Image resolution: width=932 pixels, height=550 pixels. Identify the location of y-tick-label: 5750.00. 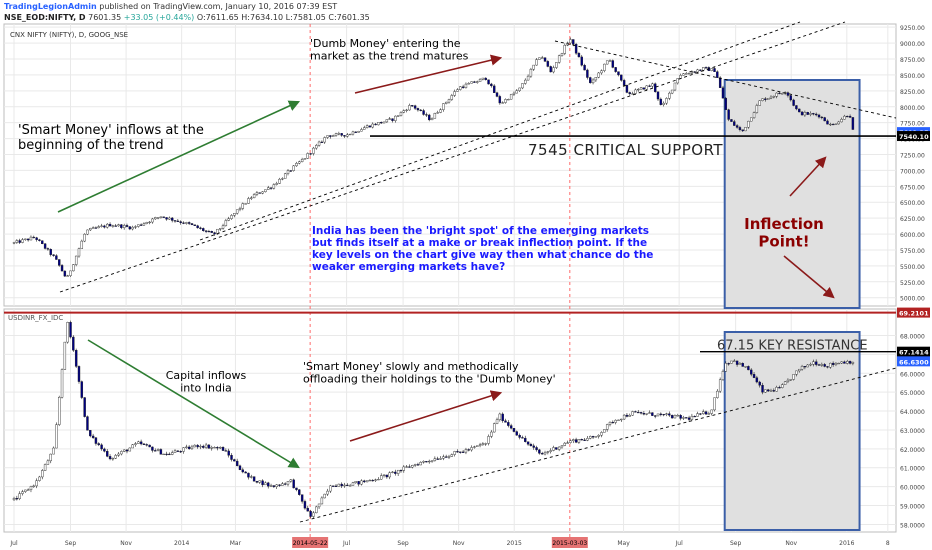
(912, 251).